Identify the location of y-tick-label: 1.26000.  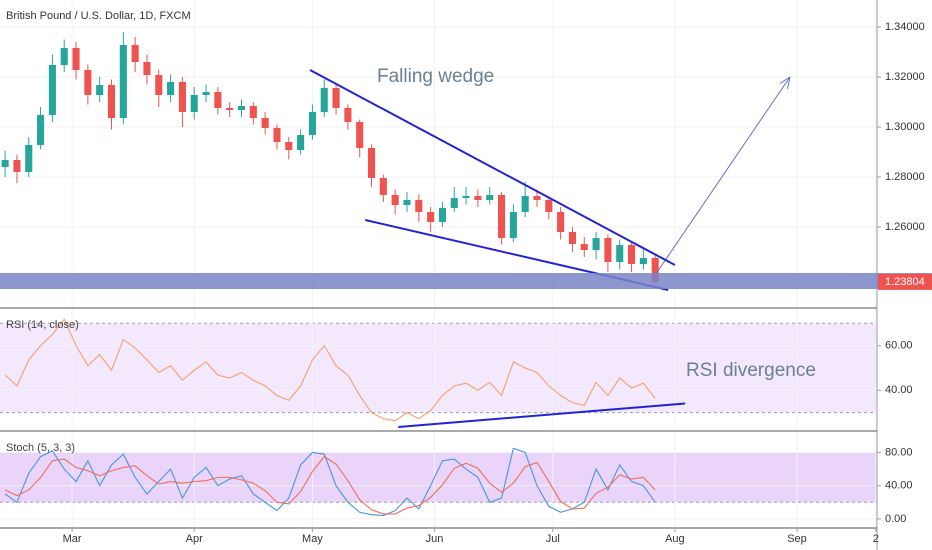
(905, 227).